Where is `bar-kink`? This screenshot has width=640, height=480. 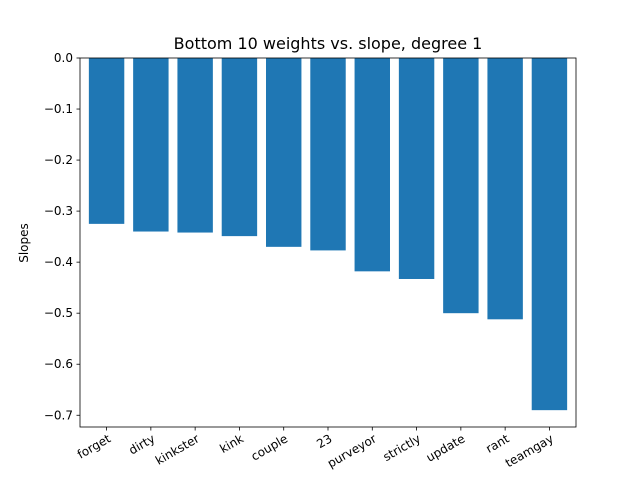
bar-kink is located at coordinates (239, 147).